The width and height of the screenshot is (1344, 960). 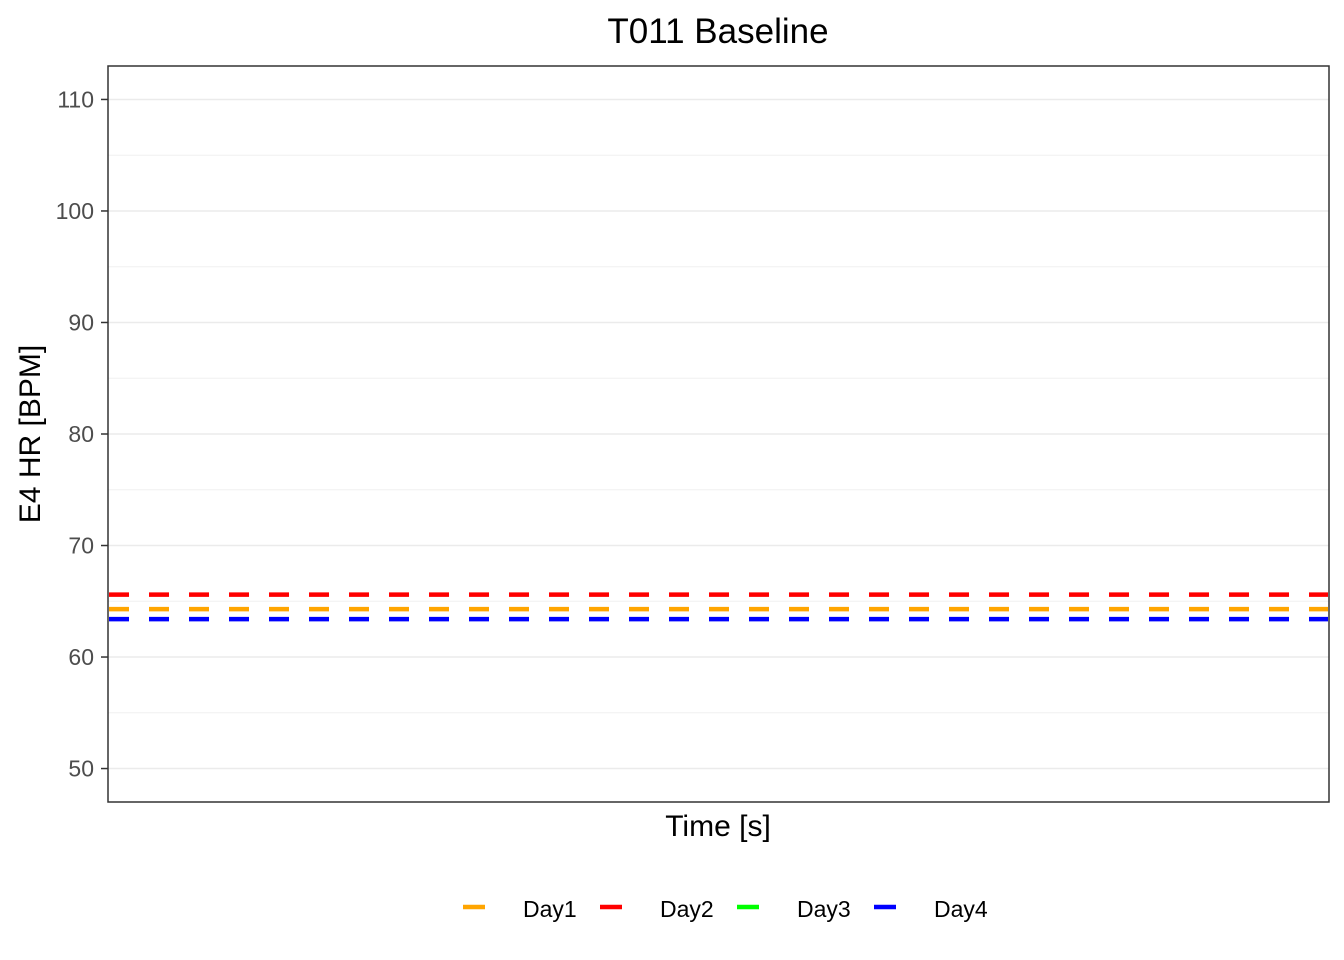 I want to click on chart-title: T011 Baseline, so click(x=717, y=31).